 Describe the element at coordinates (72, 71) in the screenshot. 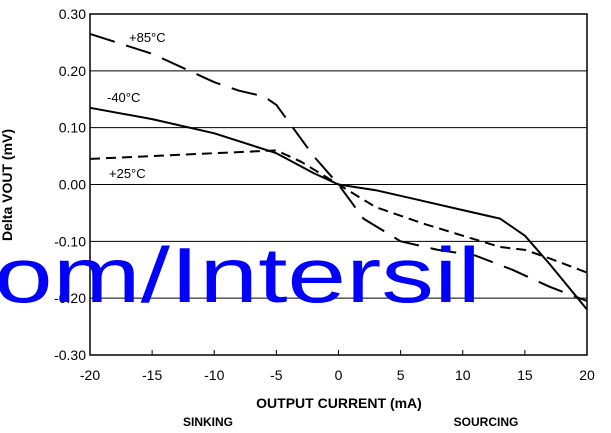

I see `y-tick-label: 0.20` at that location.